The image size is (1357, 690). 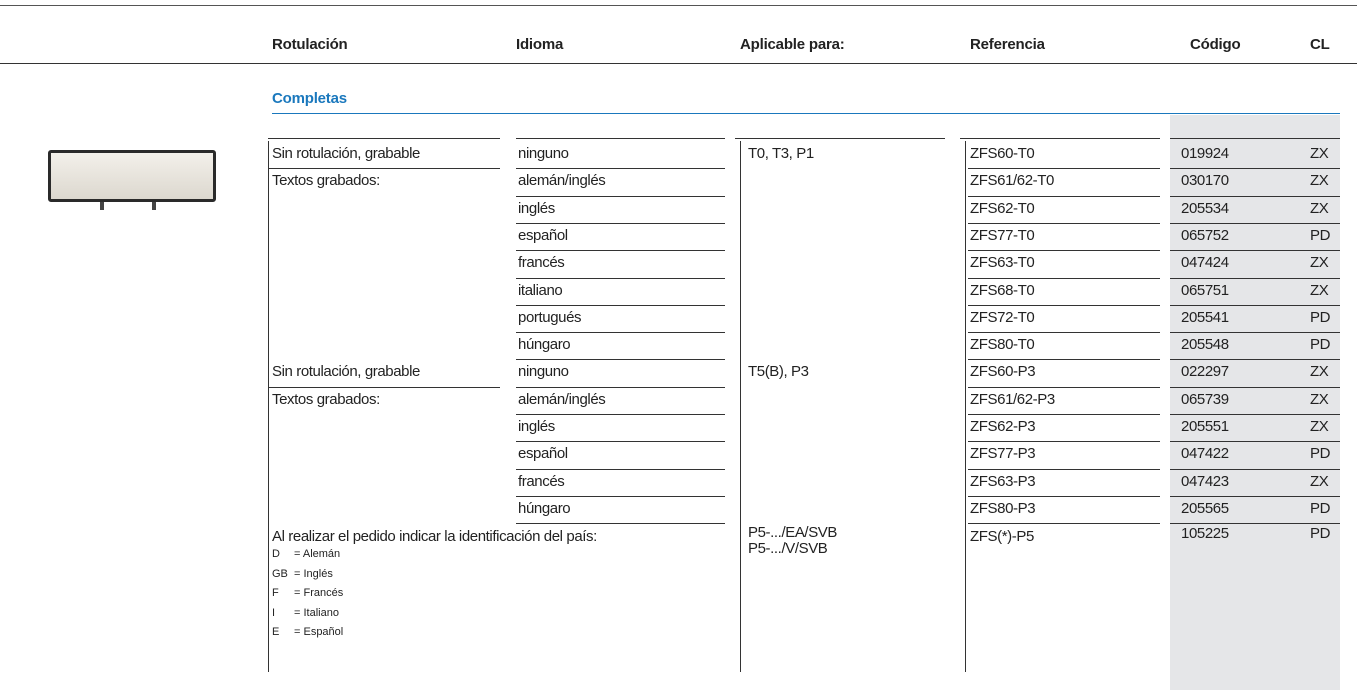 I want to click on reference: ZFS61/62-P3, so click(x=1012, y=399).